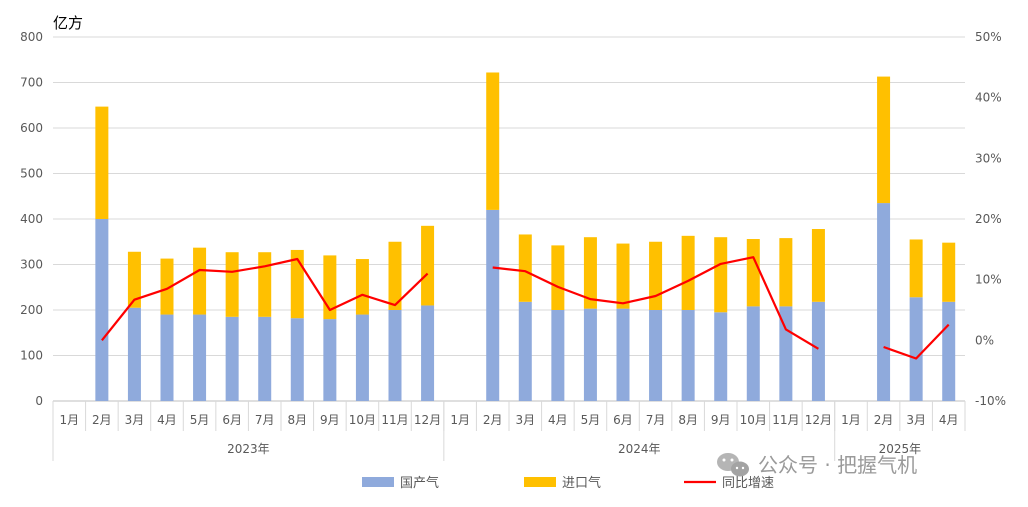  What do you see at coordinates (31, 356) in the screenshot?
I see `y-tick-label: 100` at bounding box center [31, 356].